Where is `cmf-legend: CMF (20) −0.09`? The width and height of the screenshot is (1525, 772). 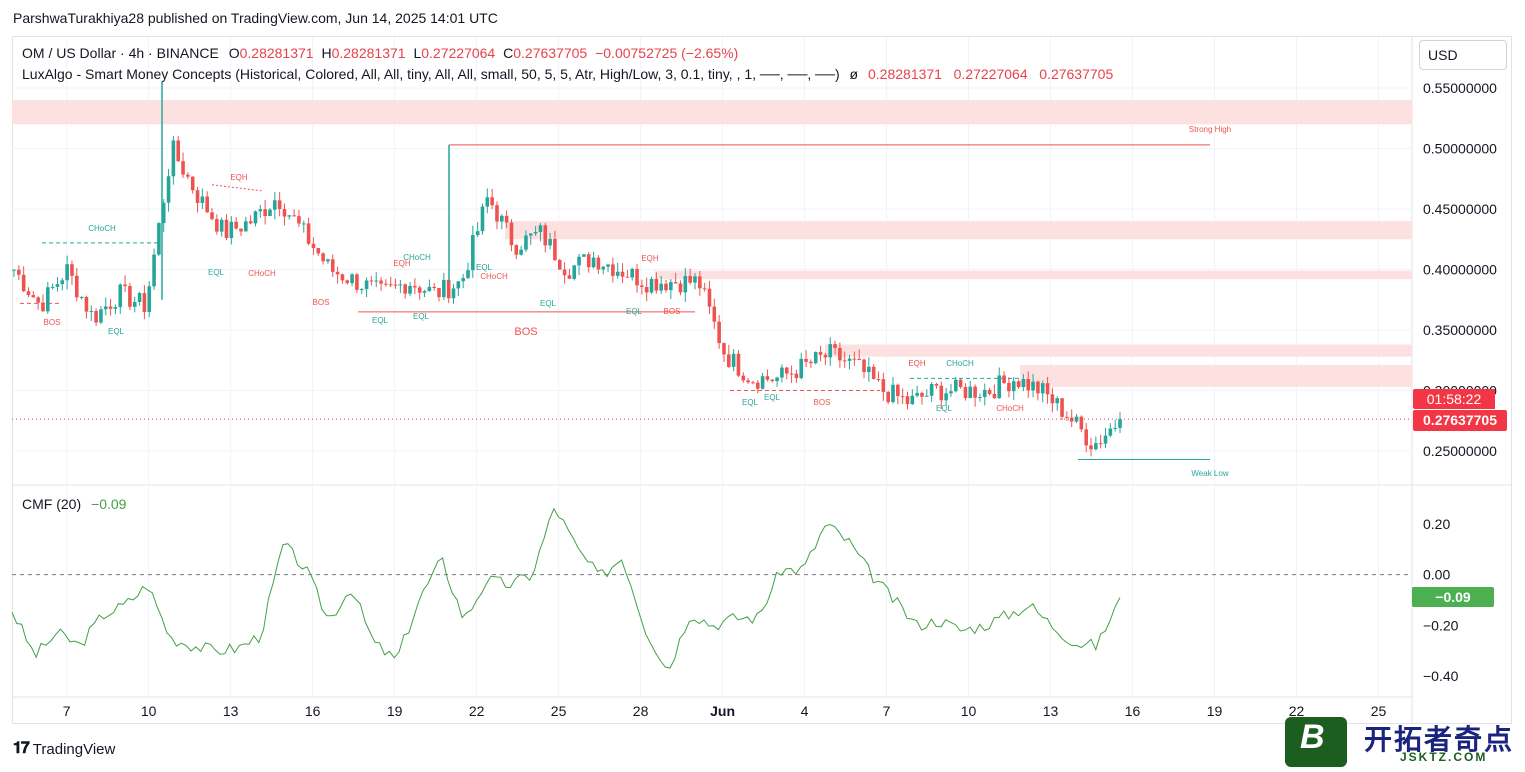 cmf-legend: CMF (20) −0.09 is located at coordinates (74, 504).